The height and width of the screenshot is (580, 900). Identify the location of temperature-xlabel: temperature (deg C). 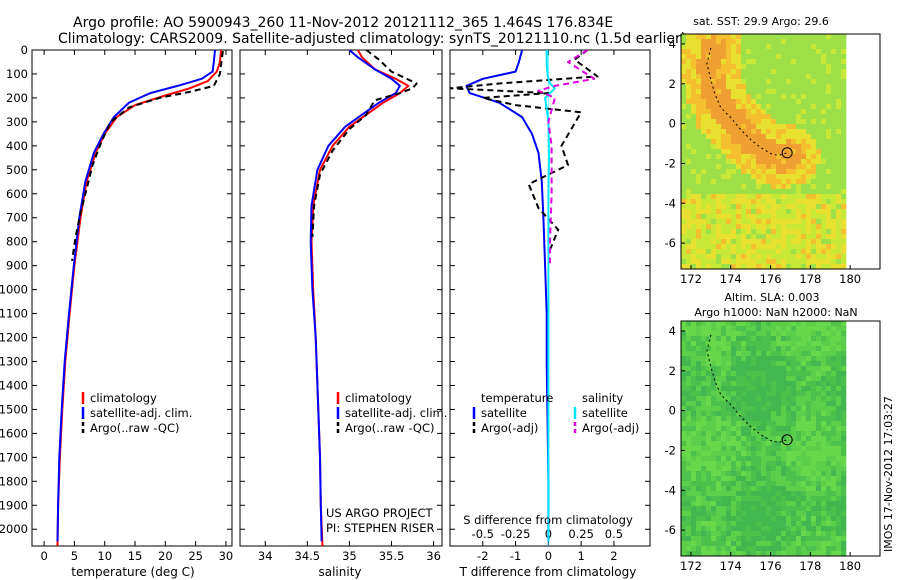
(132, 572).